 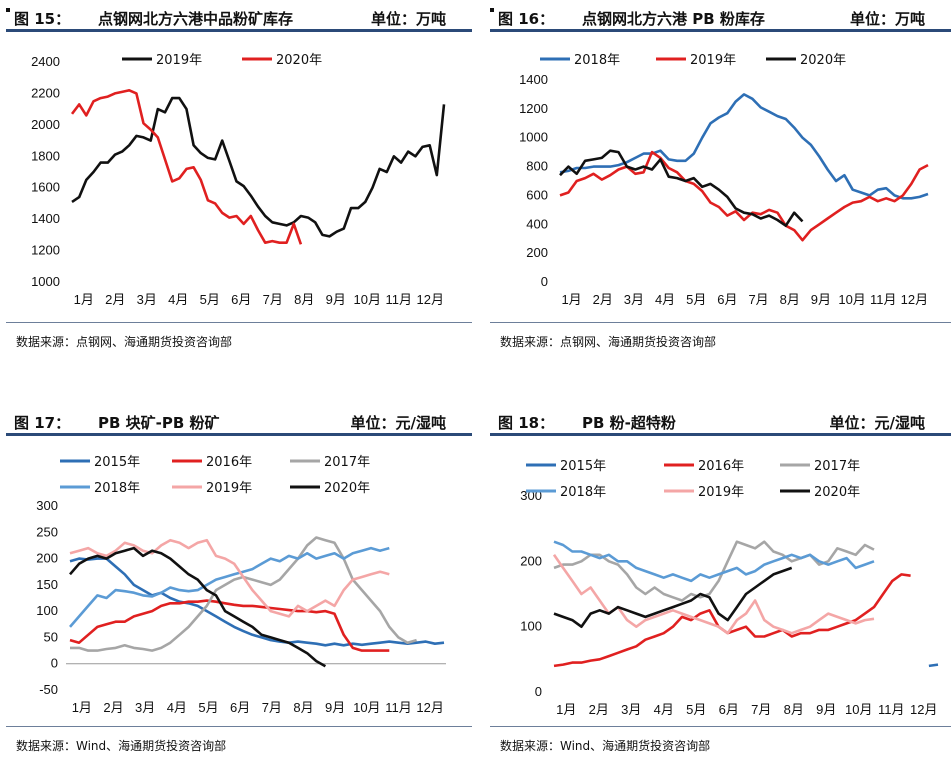 I want to click on figure-title: PB 块矿-PB 粉矿, so click(x=159, y=423).